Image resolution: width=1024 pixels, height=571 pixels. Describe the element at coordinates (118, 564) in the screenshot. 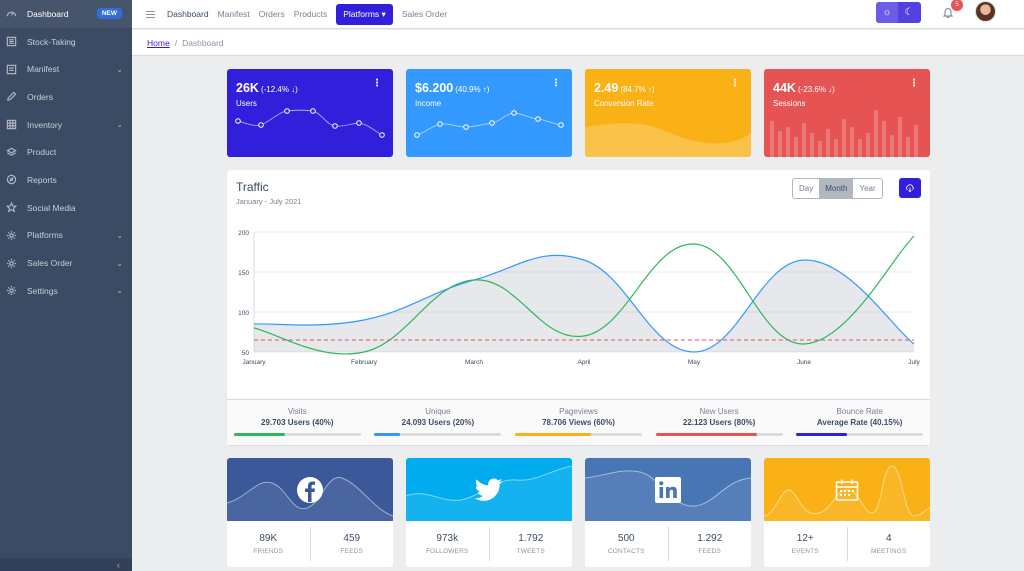

I see `chevron-left-icon: ‹` at that location.